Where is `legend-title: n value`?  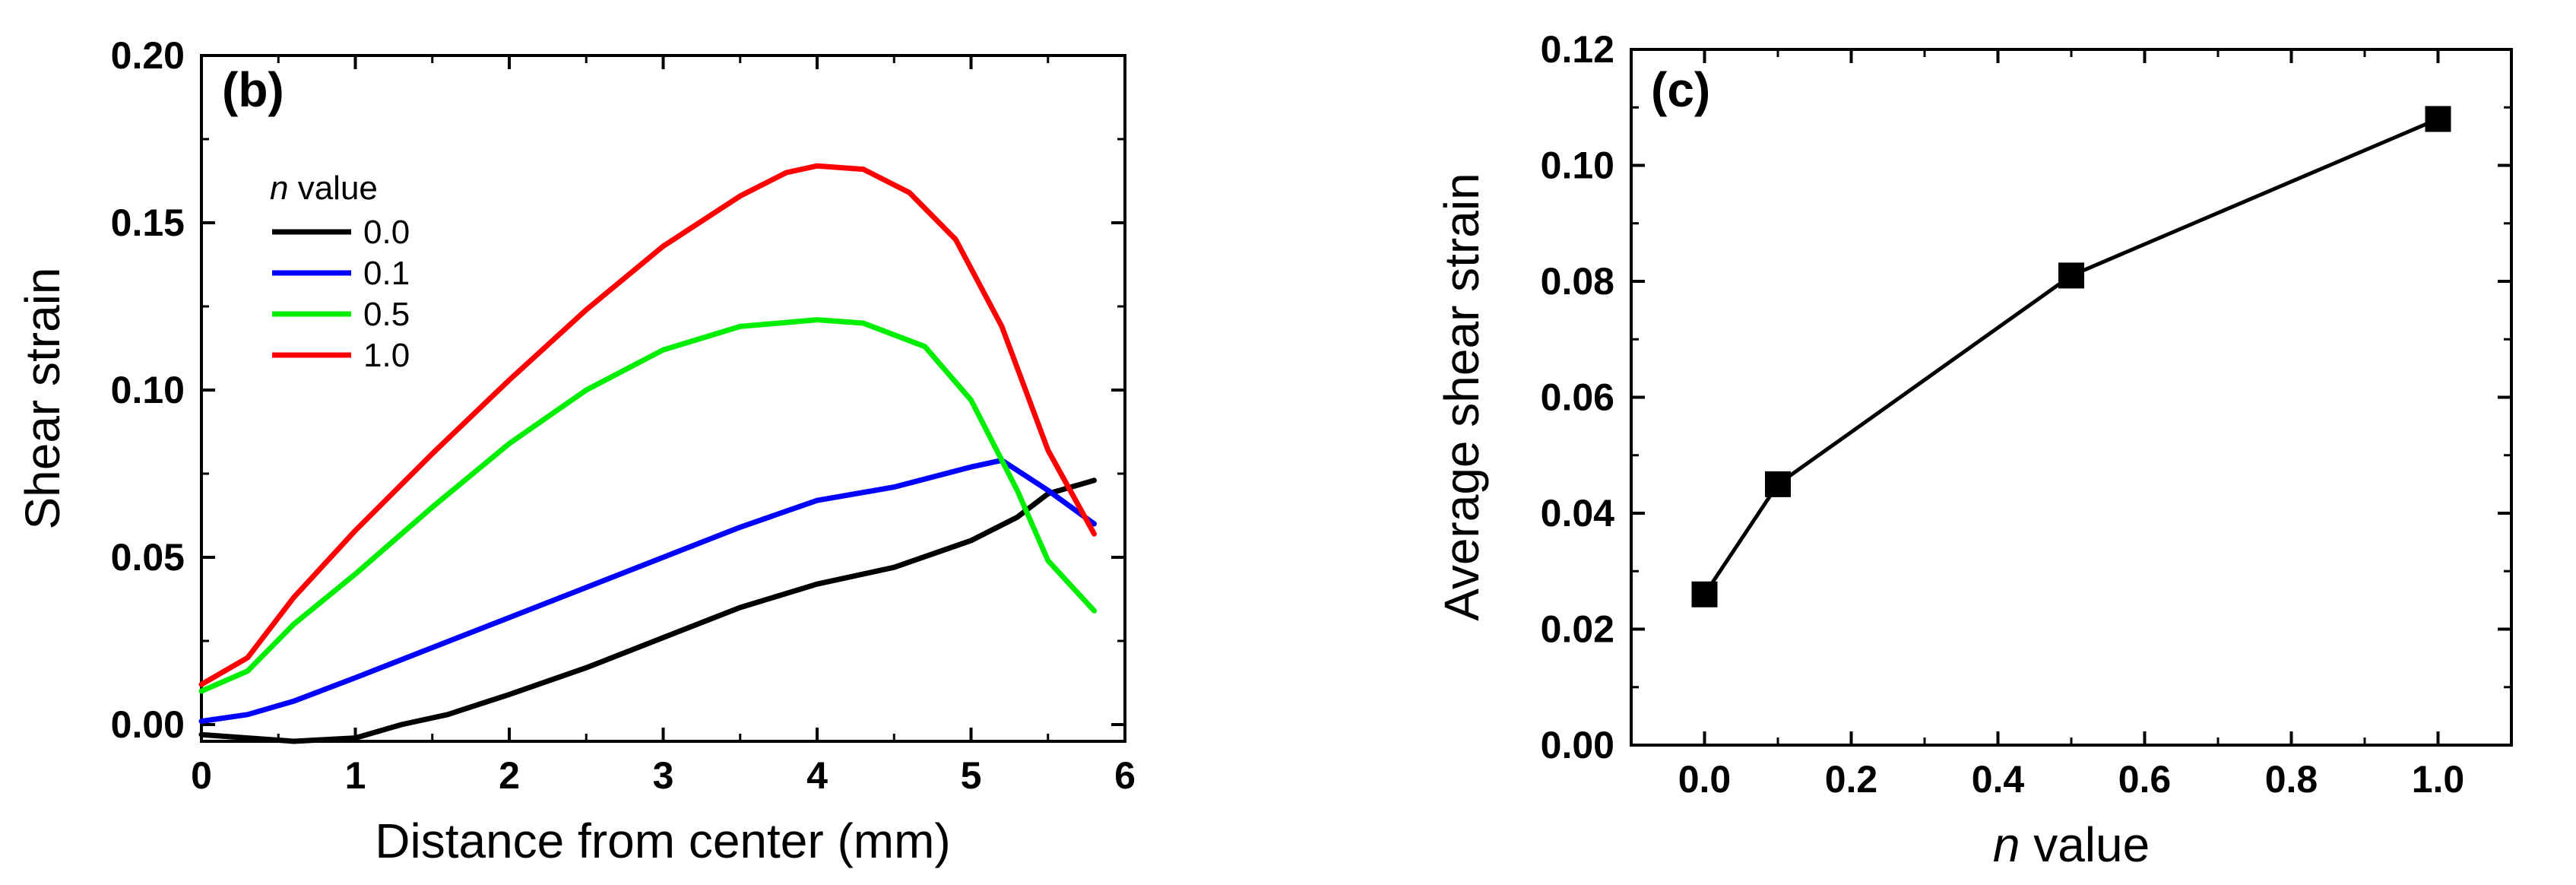 legend-title: n value is located at coordinates (324, 188).